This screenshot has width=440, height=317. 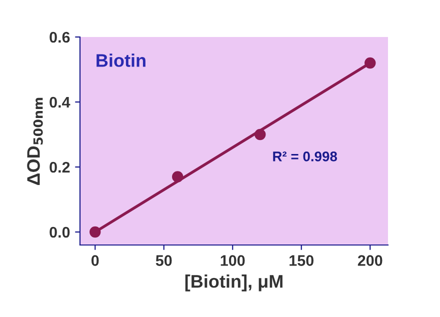 I want to click on x-tick-label: 200, so click(x=370, y=260).